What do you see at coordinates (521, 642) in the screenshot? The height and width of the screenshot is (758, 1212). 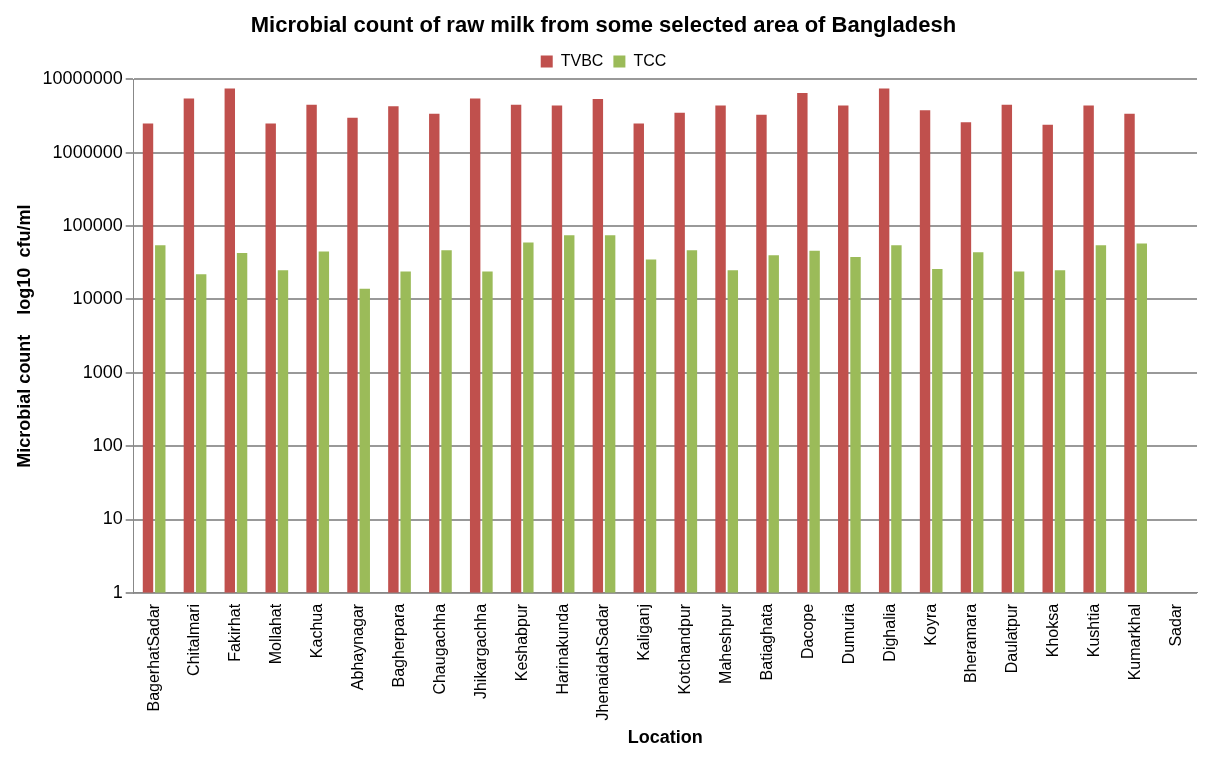 I see `x-tick-label: Keshabpur` at bounding box center [521, 642].